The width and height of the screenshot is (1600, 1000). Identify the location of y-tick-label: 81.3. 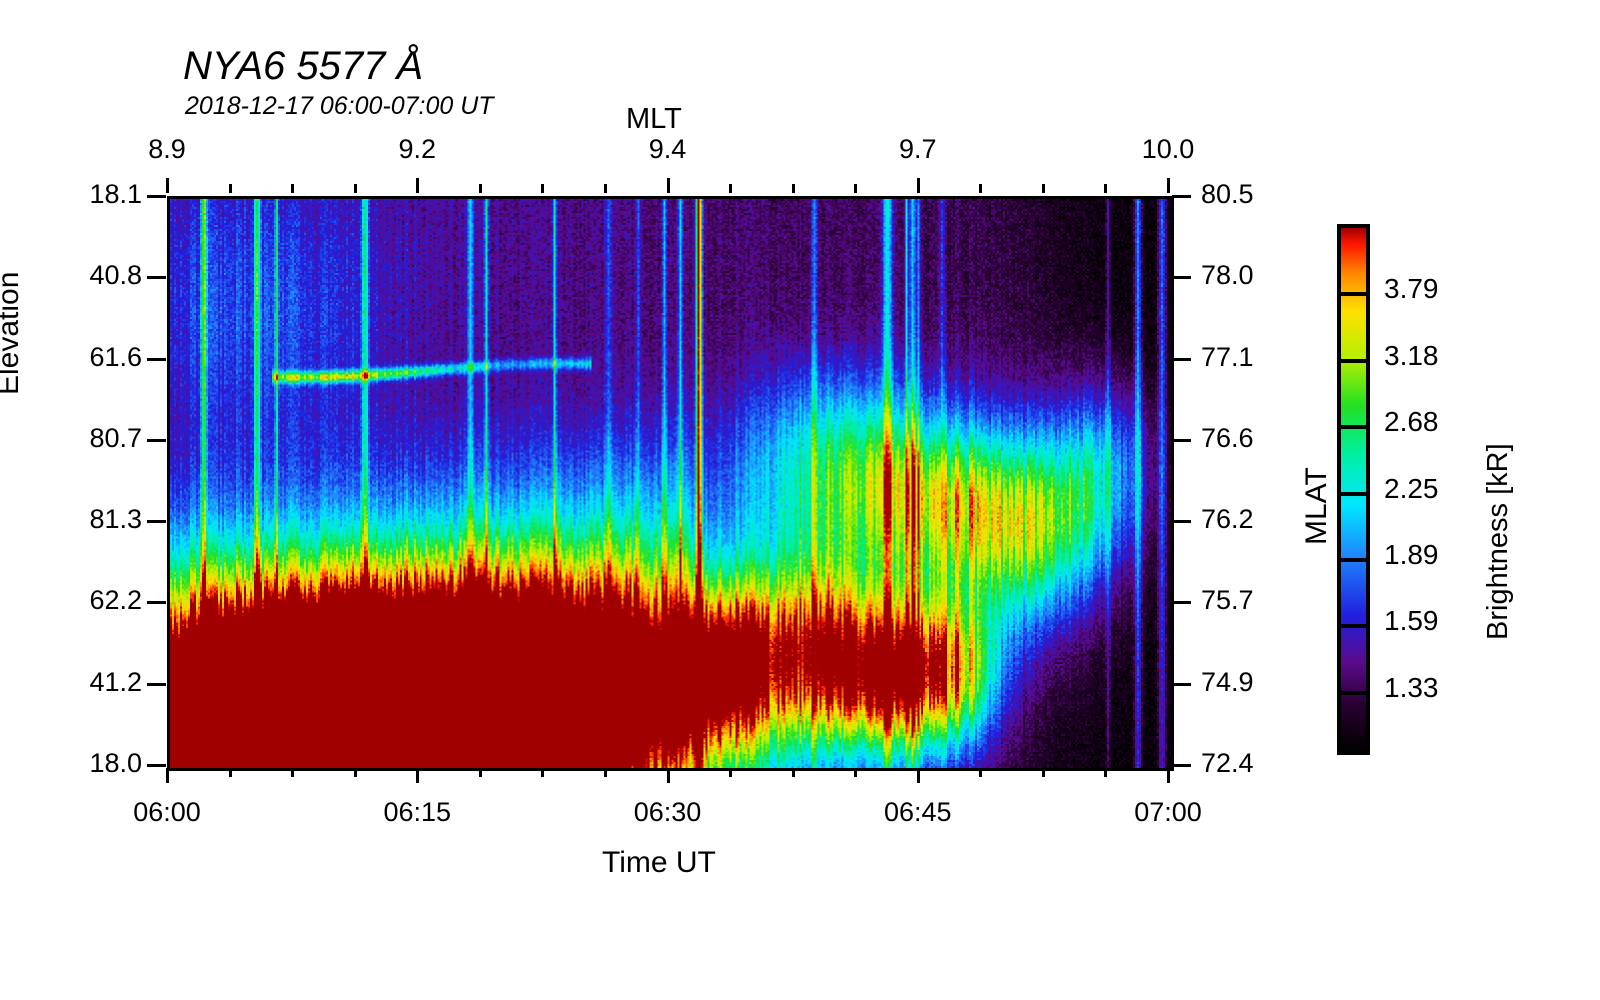
(115, 519).